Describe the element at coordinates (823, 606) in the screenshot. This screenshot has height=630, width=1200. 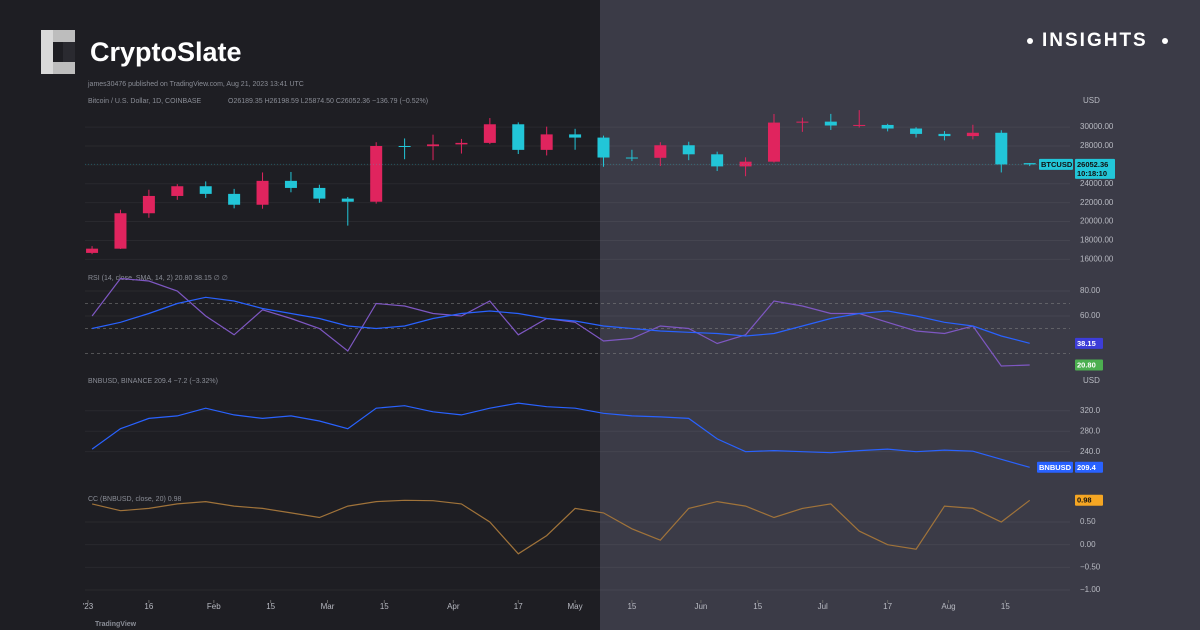
I see `x-tick-label: Jul` at that location.